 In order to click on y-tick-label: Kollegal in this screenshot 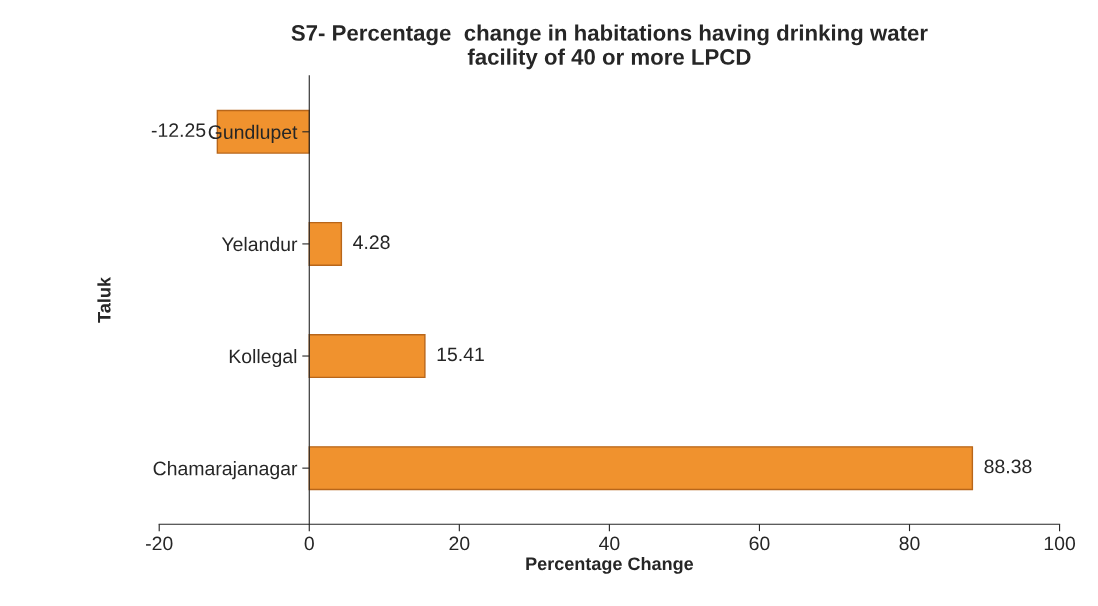, I will do `click(263, 358)`.